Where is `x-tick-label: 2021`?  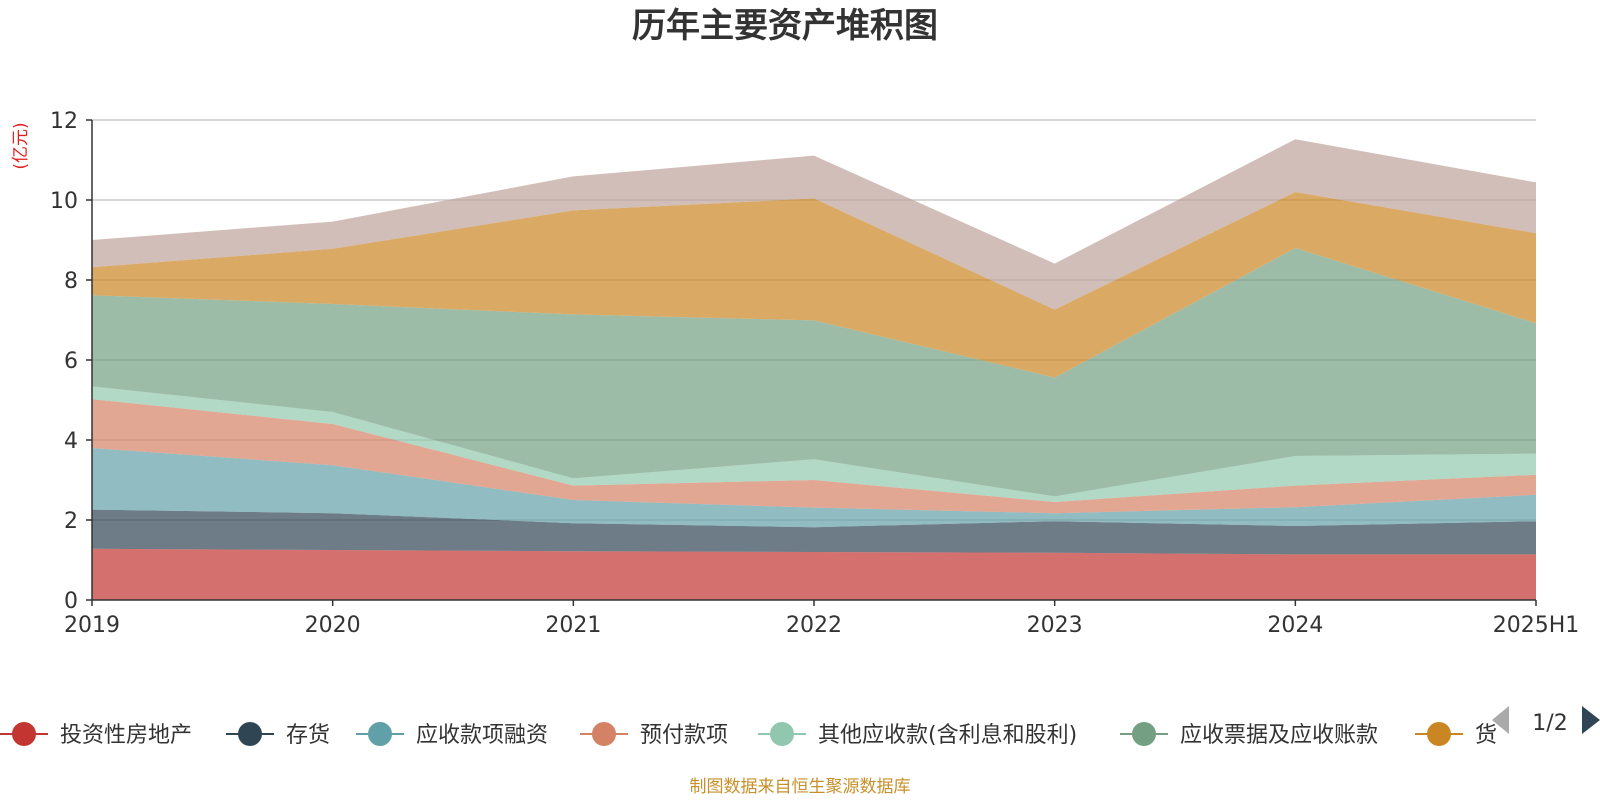
x-tick-label: 2021 is located at coordinates (573, 625).